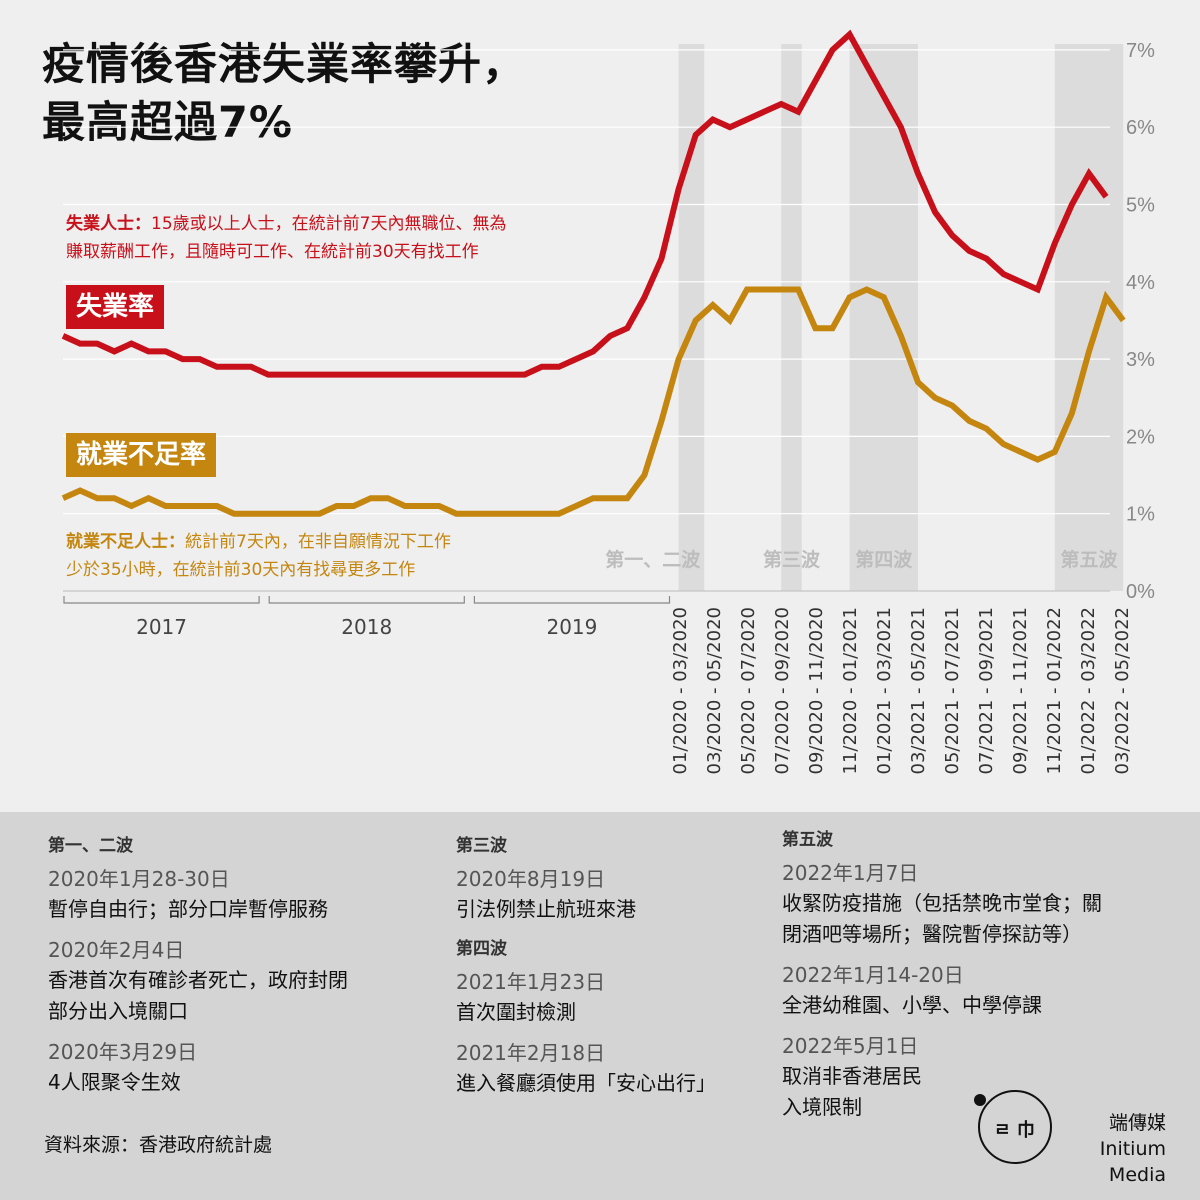 Image resolution: width=1200 pixels, height=1200 pixels. What do you see at coordinates (850, 691) in the screenshot?
I see `period-tick-label: 11/2020 - 01/2021` at bounding box center [850, 691].